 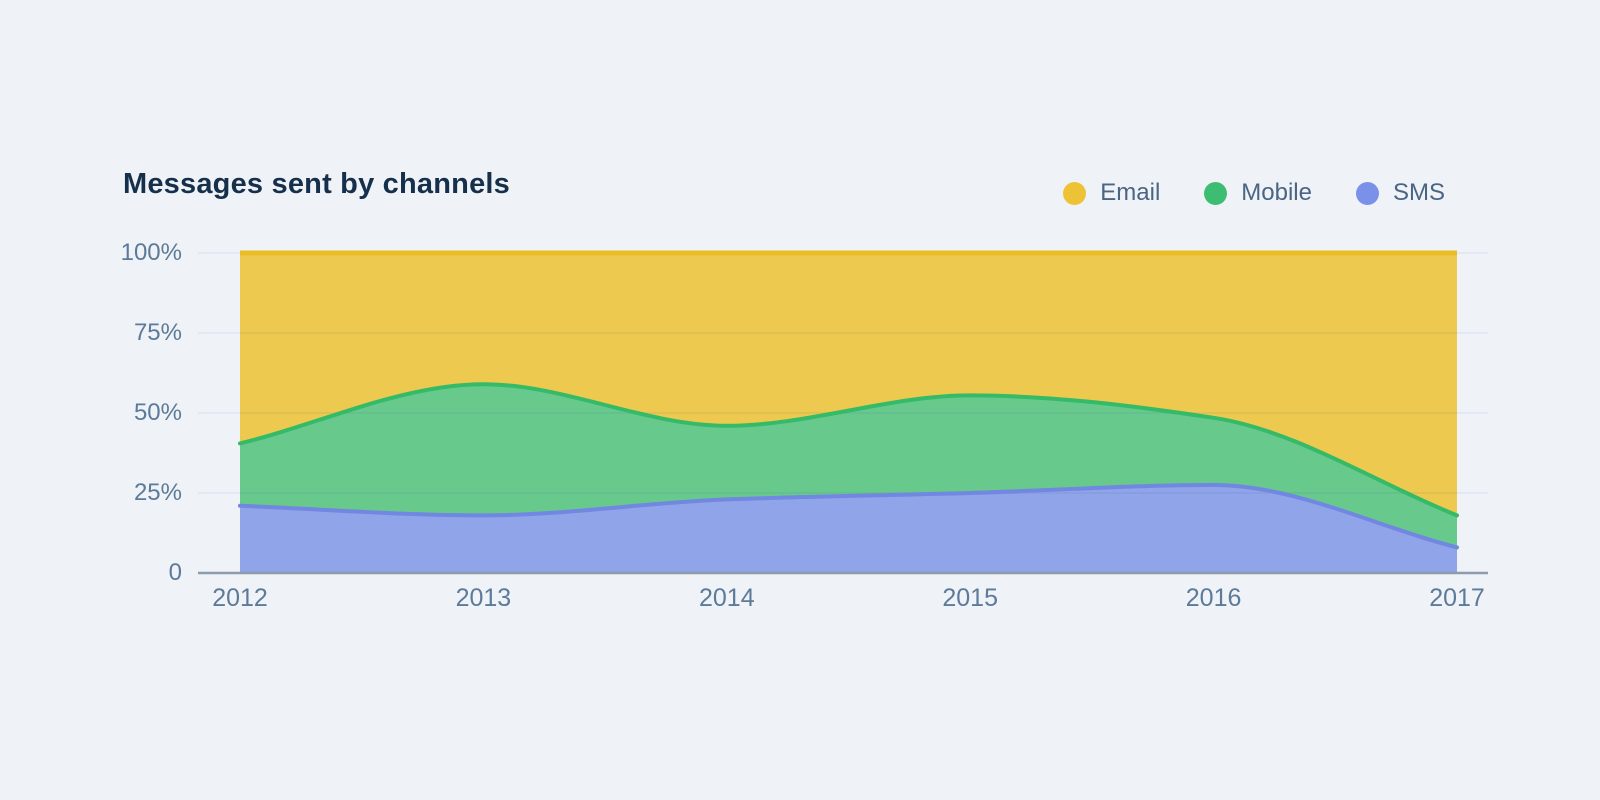 What do you see at coordinates (1216, 193) in the screenshot?
I see `legend-marker-mobile-icon` at bounding box center [1216, 193].